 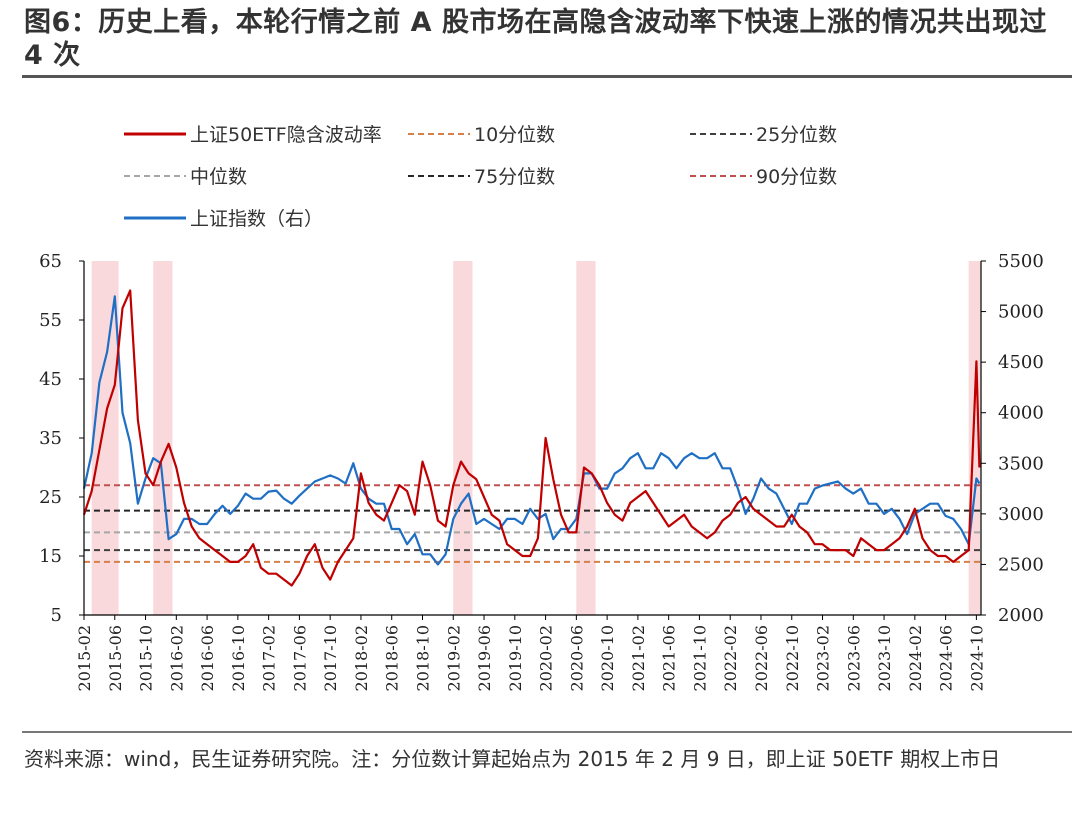 I want to click on x-tick-label: 2019-02, so click(x=453, y=658).